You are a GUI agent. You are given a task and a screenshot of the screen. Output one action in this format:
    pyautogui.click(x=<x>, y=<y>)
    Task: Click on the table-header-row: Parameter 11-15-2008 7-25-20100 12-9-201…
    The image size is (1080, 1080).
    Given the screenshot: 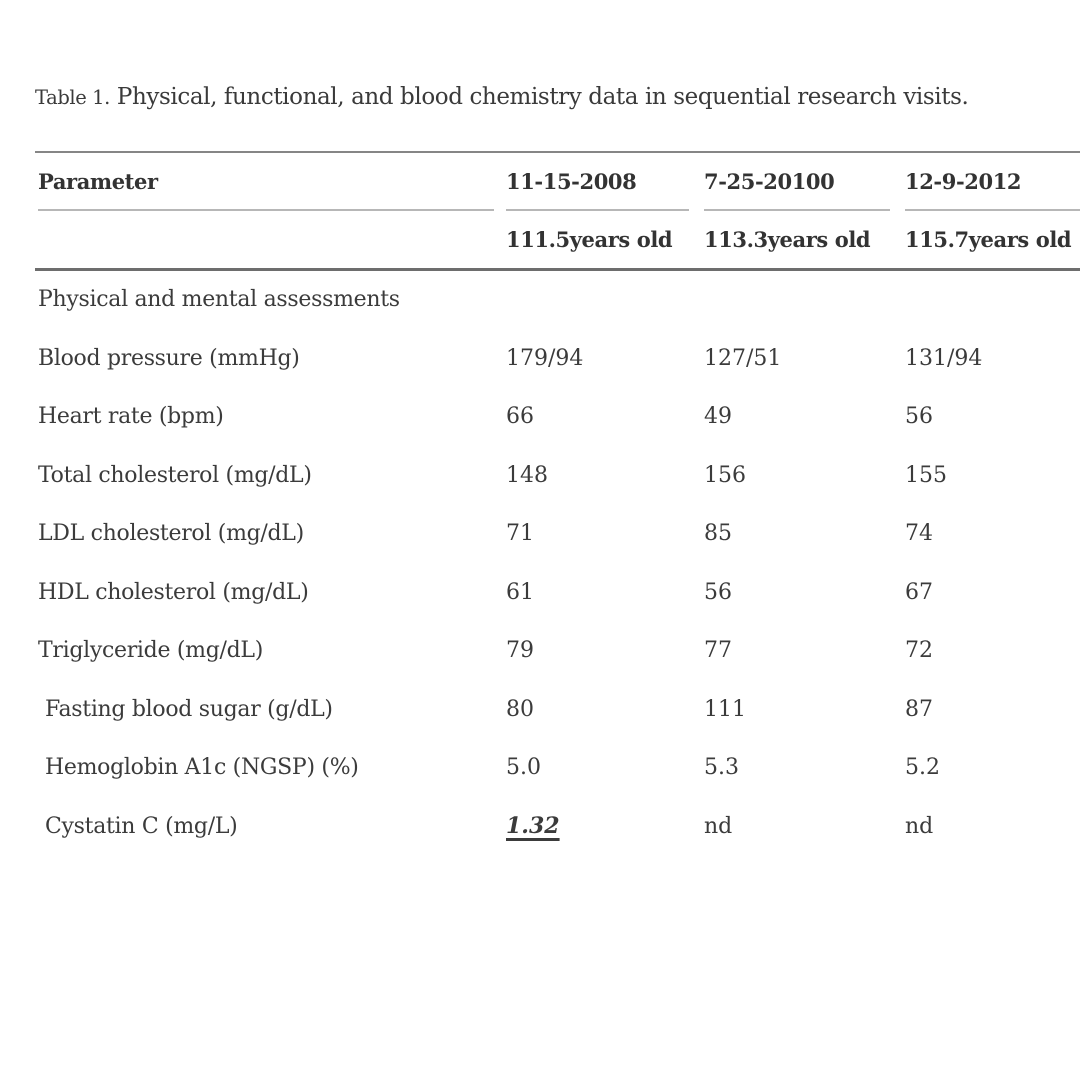 What is the action you would take?
    pyautogui.click(x=557, y=181)
    